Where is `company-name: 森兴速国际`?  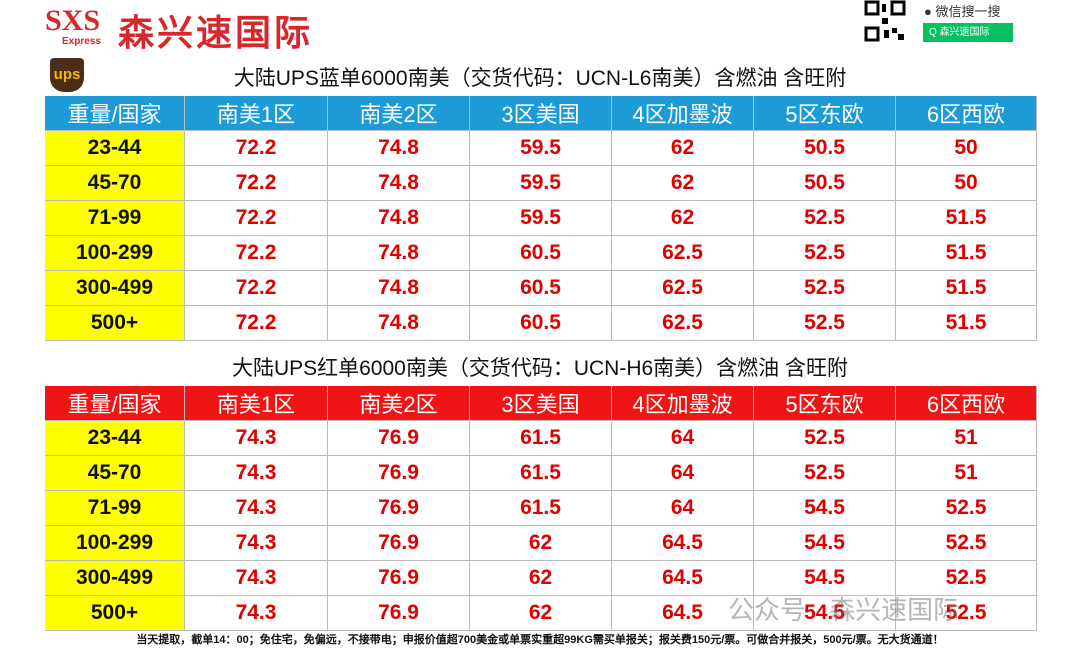
company-name: 森兴速国际 is located at coordinates (216, 33).